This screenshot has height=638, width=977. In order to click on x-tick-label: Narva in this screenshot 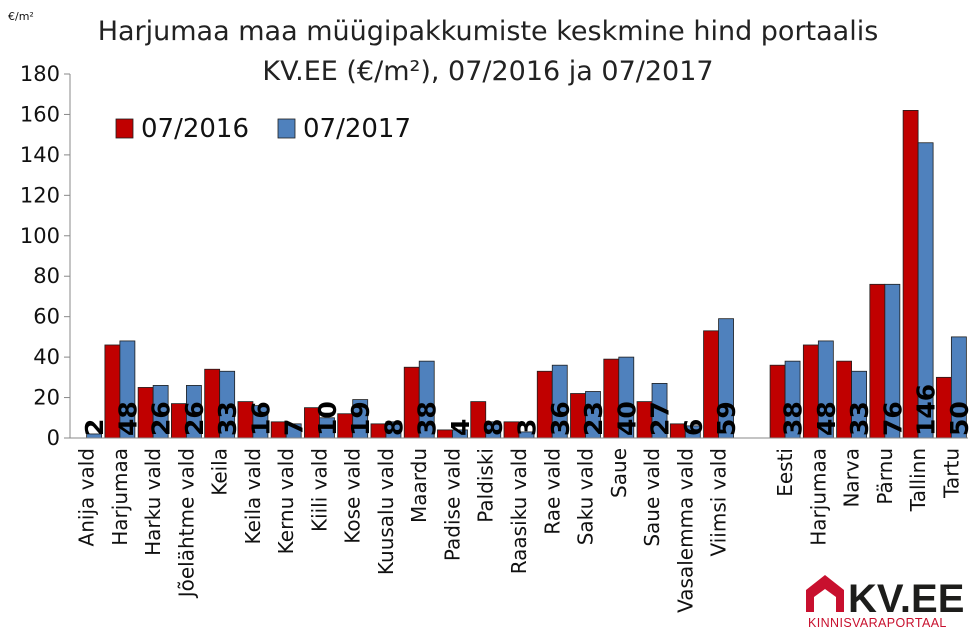, I will do `click(852, 478)`.